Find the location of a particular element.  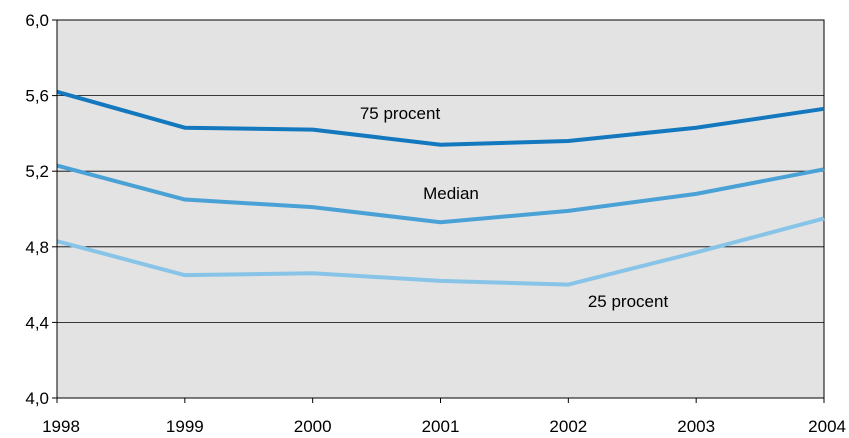

x-tick-label: 1998 is located at coordinates (61, 426).